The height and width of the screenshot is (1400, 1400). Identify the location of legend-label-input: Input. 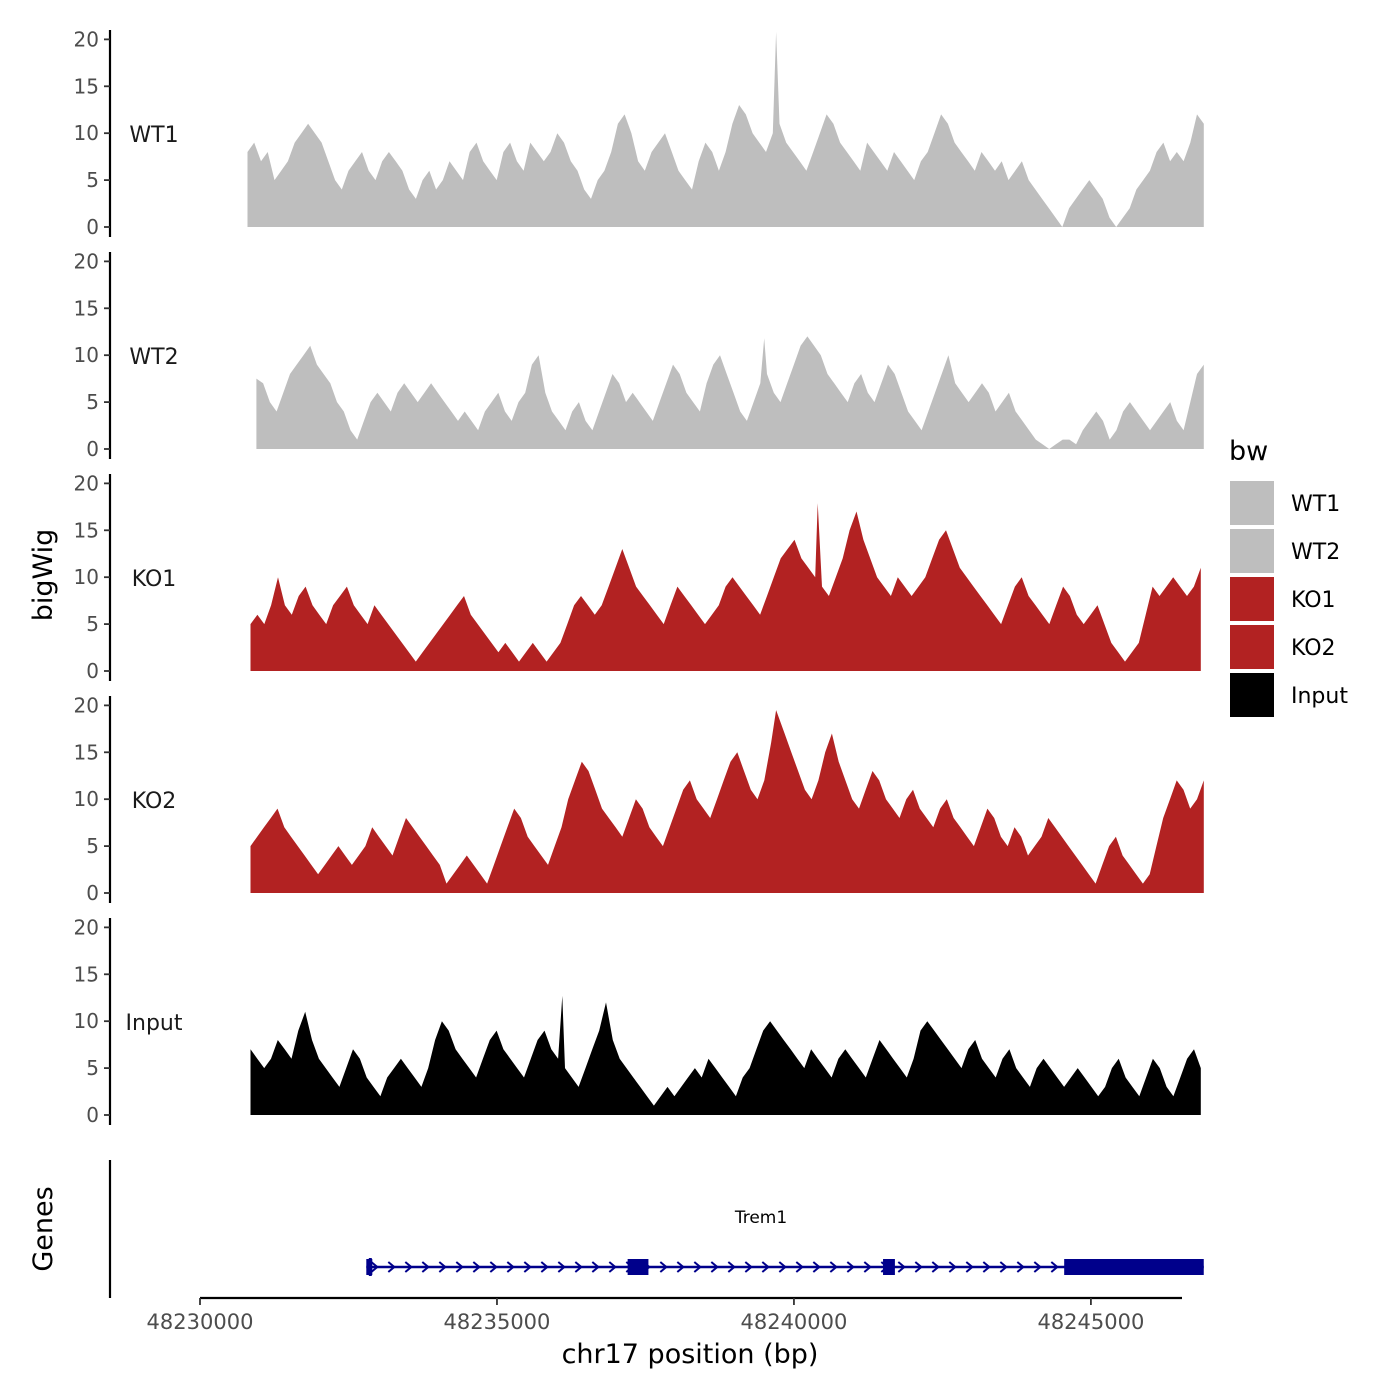
(1319, 696).